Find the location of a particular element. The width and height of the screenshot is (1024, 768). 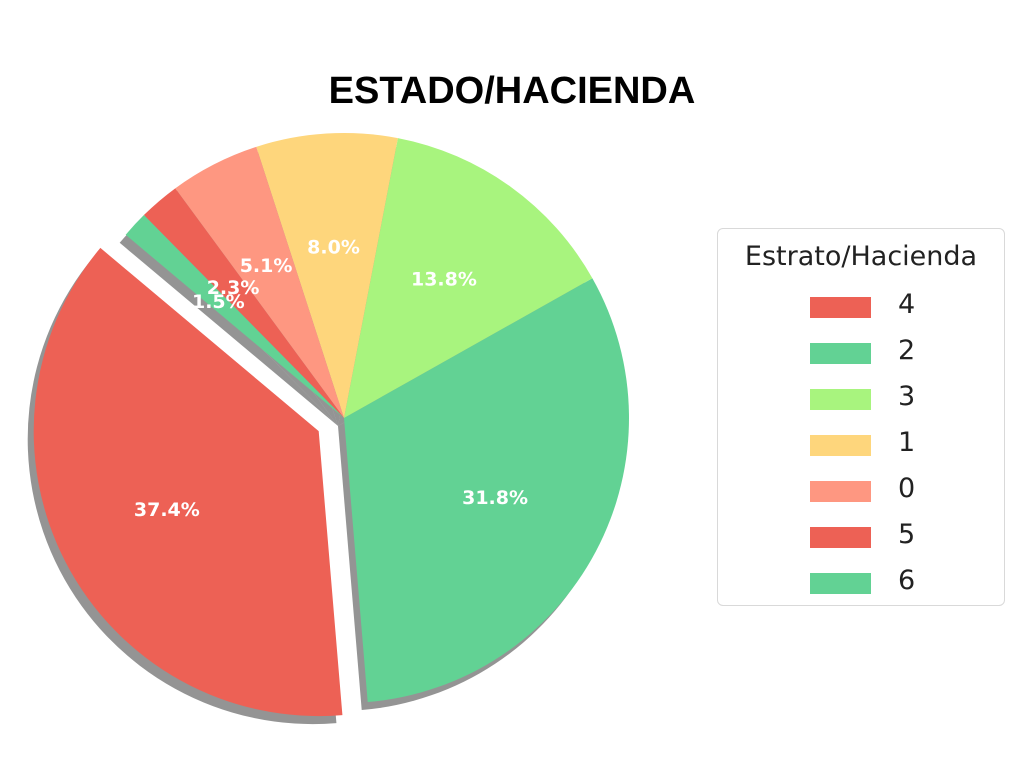

legend-item: 6 is located at coordinates (900, 586).